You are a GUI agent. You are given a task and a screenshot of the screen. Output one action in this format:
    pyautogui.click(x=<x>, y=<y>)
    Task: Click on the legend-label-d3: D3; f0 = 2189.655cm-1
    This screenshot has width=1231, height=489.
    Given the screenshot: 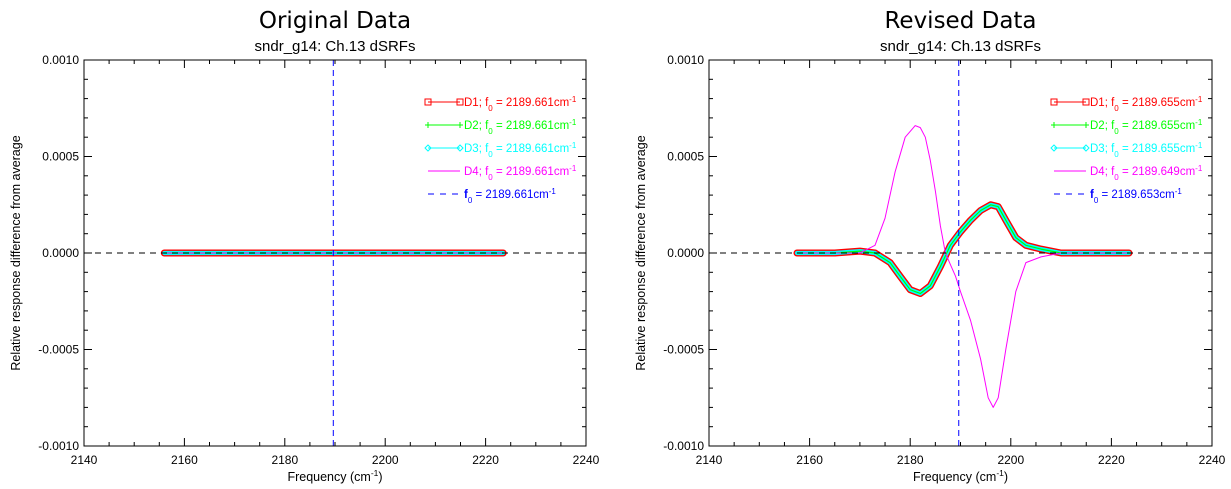 What is the action you would take?
    pyautogui.click(x=1146, y=150)
    